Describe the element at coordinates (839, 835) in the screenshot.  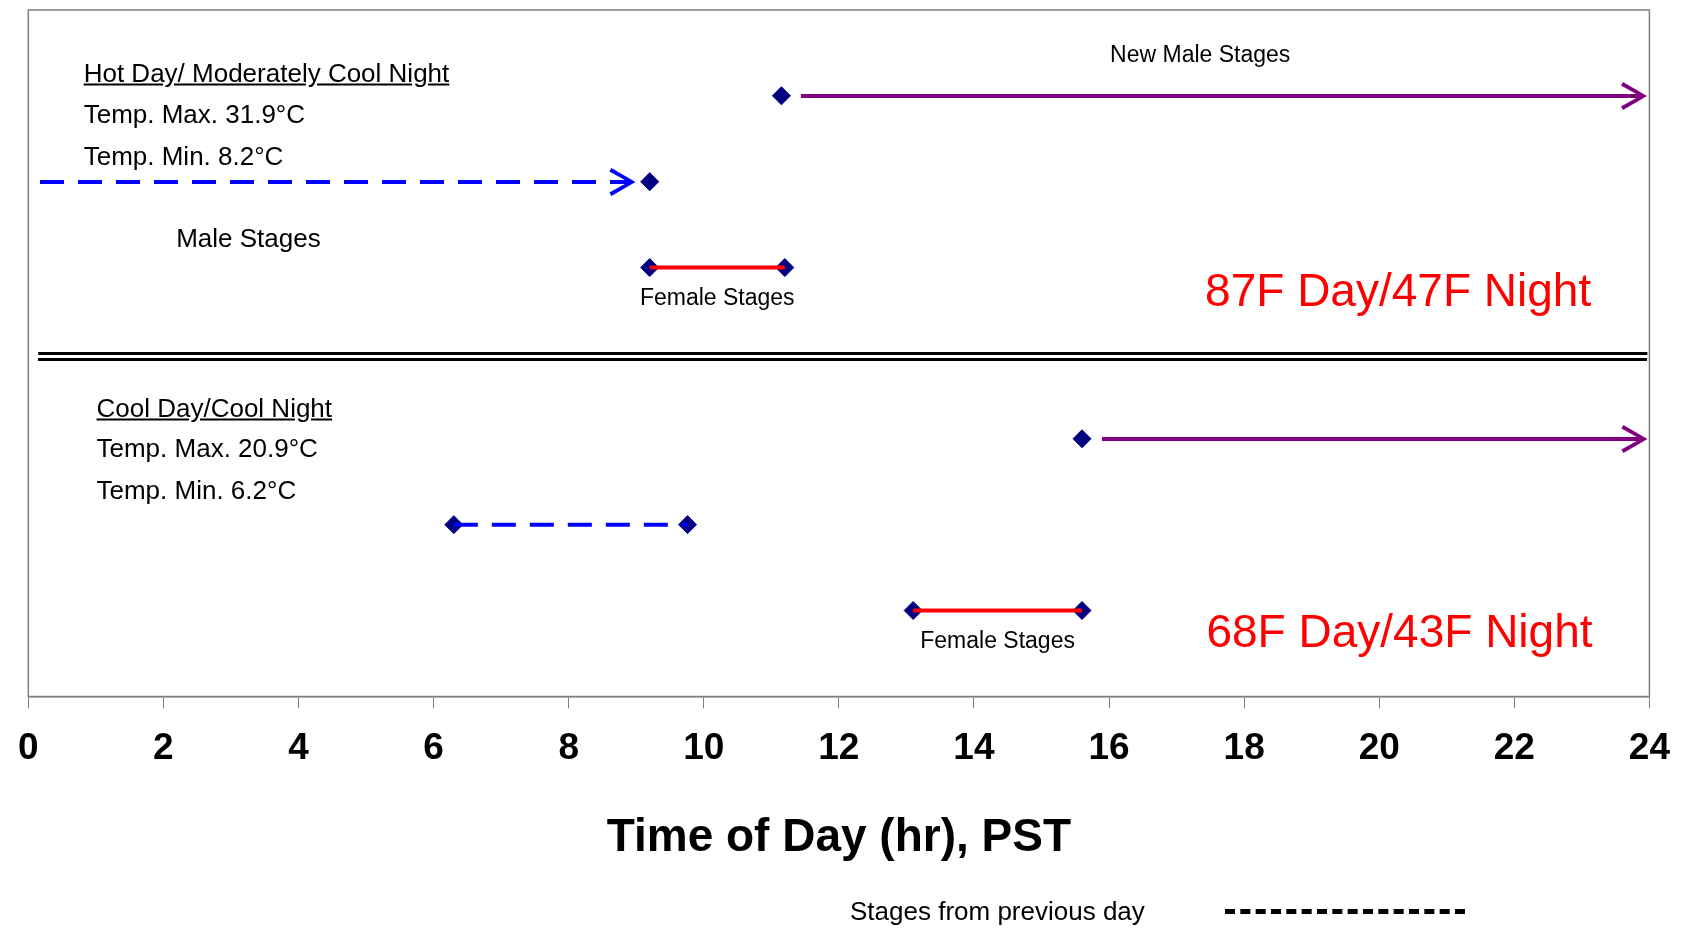
I see `x-axis-title: Time of Day (hr), PST` at that location.